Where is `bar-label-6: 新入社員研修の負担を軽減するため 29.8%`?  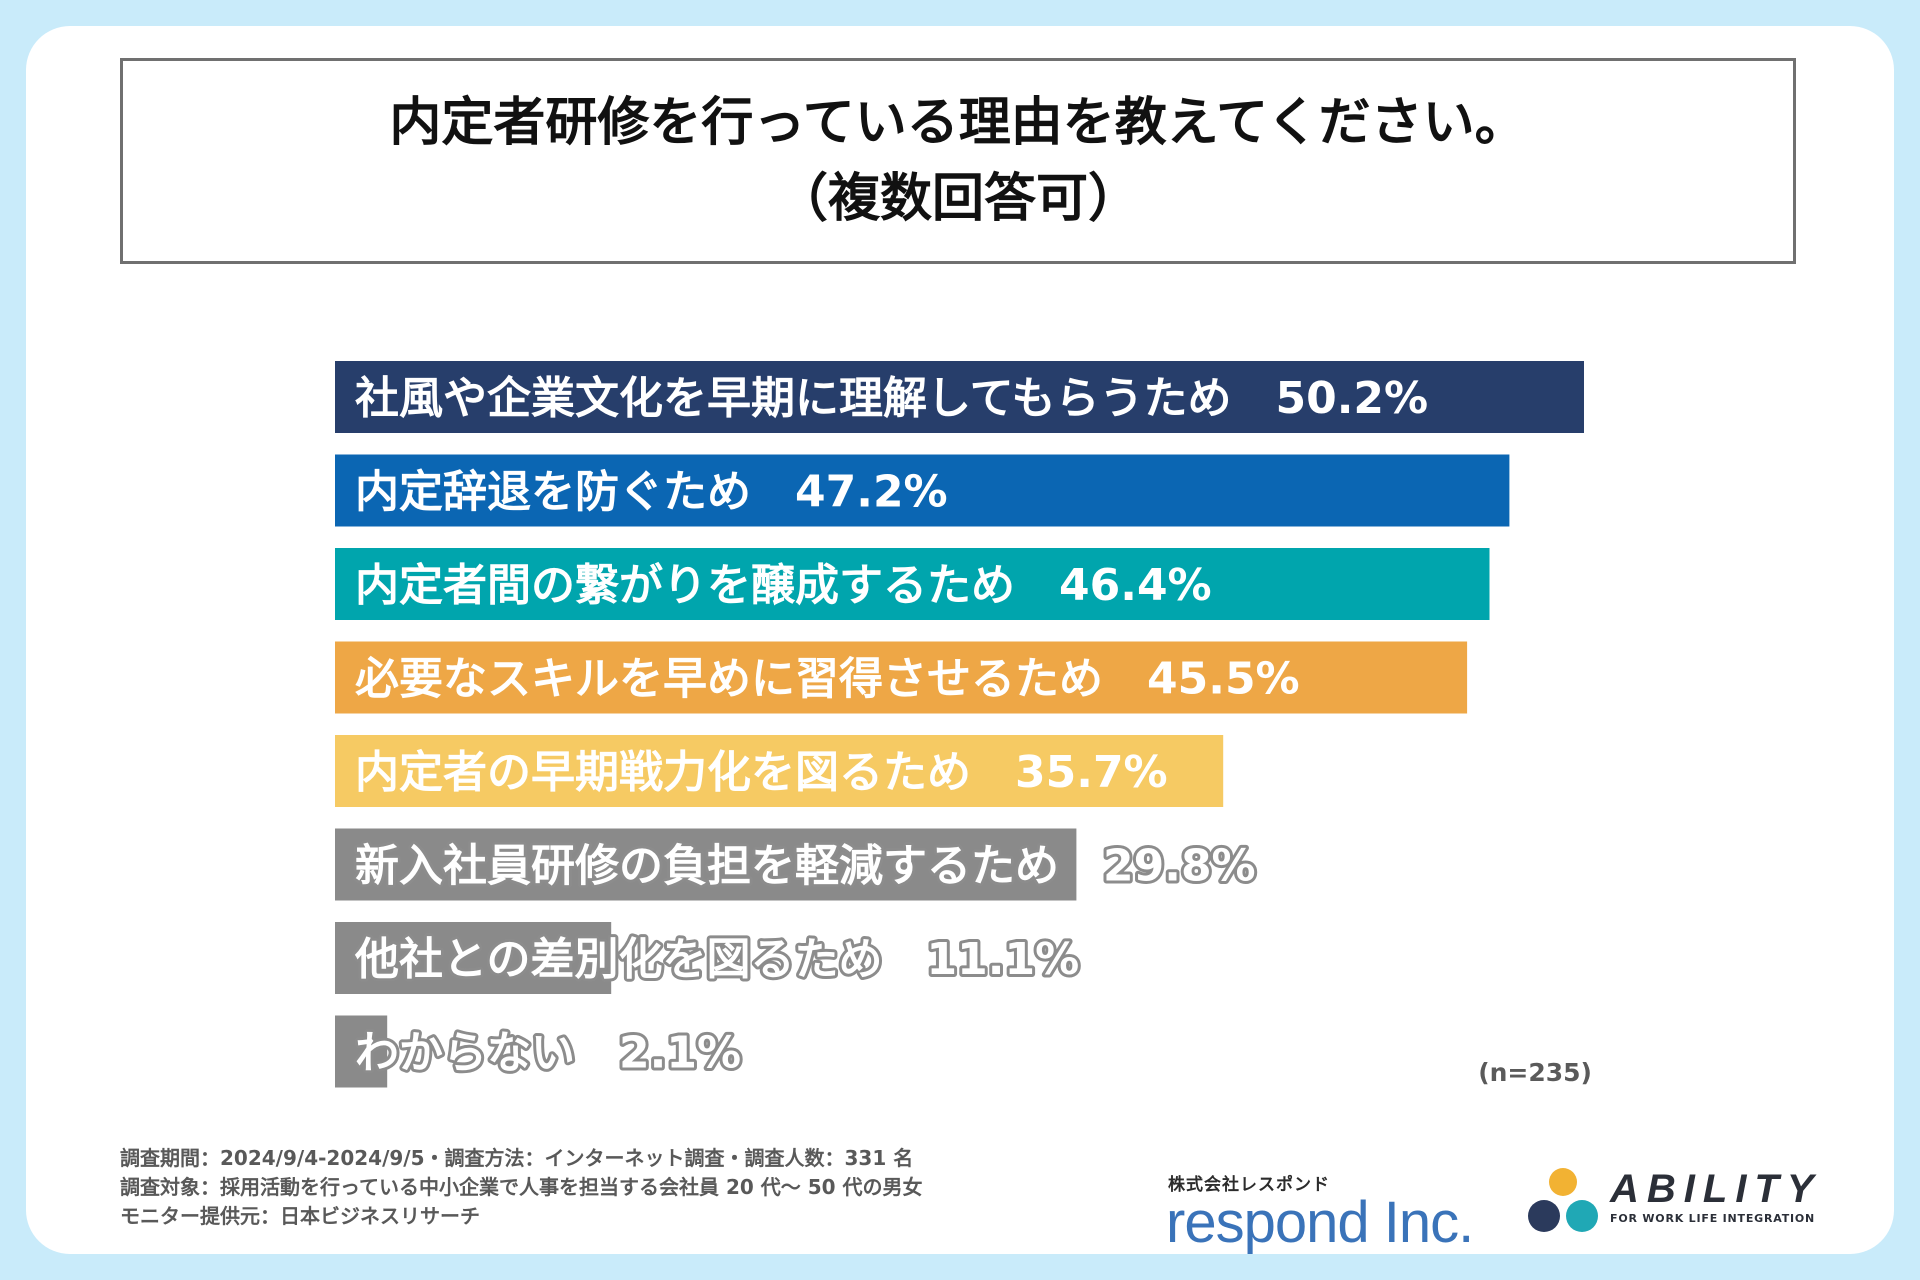
bar-label-6: 新入社員研修の負担を軽減するため 29.8% is located at coordinates (805, 866).